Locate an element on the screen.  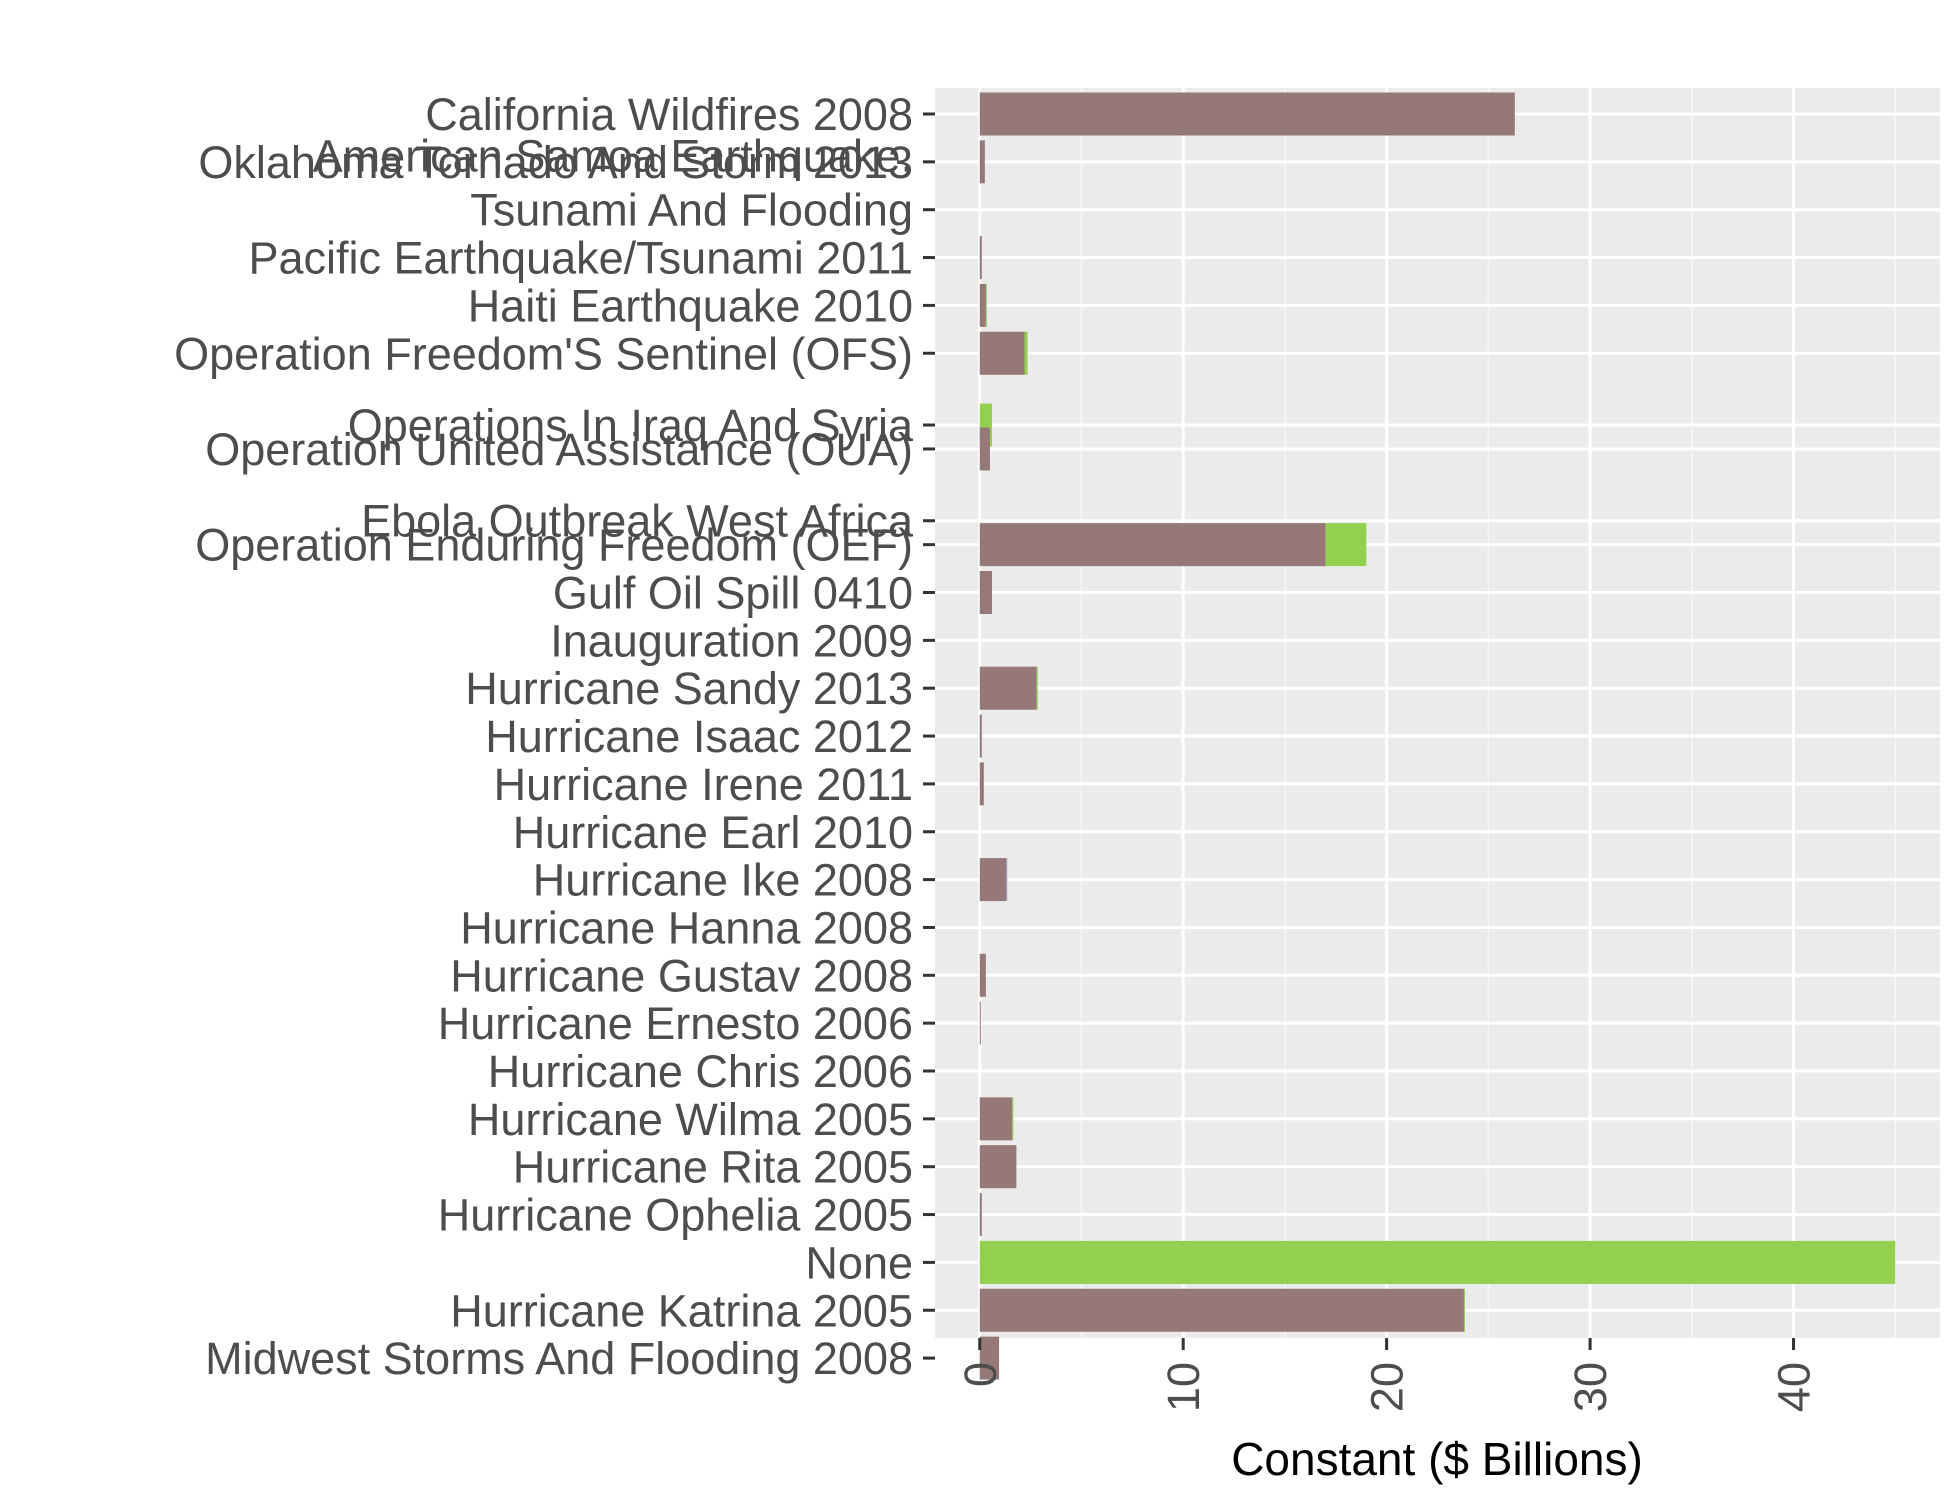
category-label: Hurricane Isaac 2012 is located at coordinates (699, 736).